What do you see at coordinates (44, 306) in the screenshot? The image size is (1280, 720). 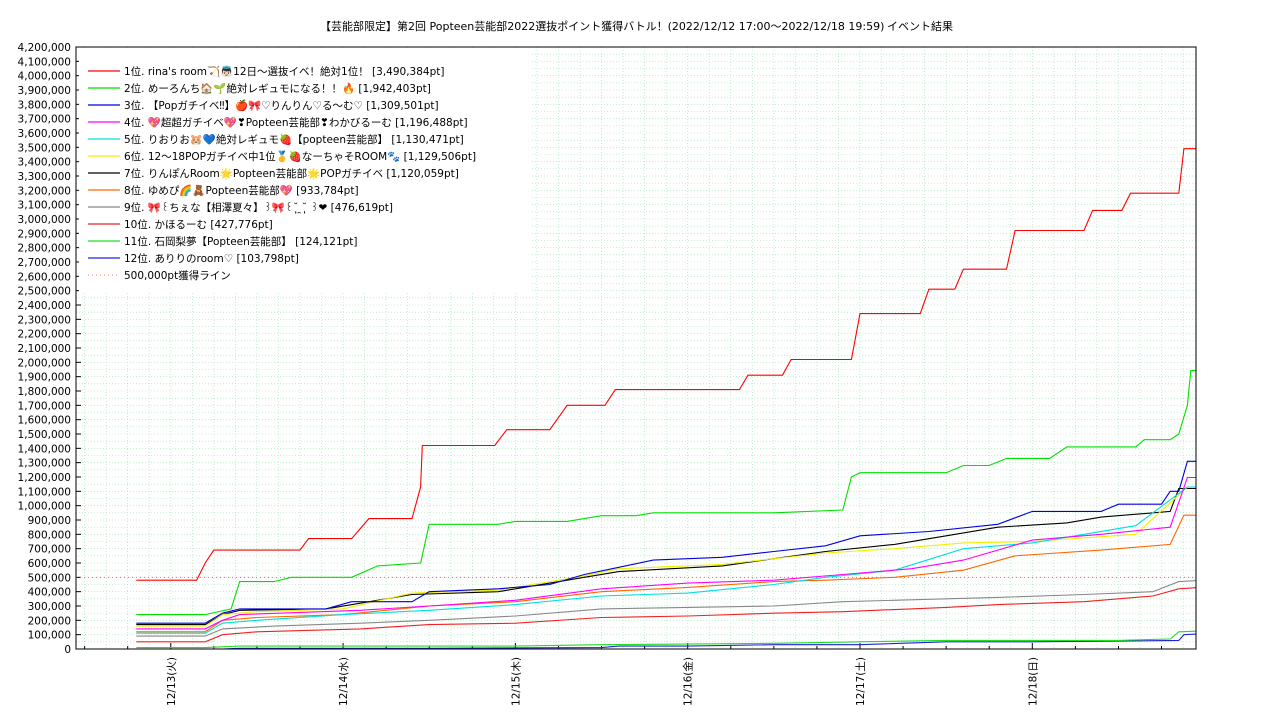 I see `y-tick-label: 2,400,000` at bounding box center [44, 306].